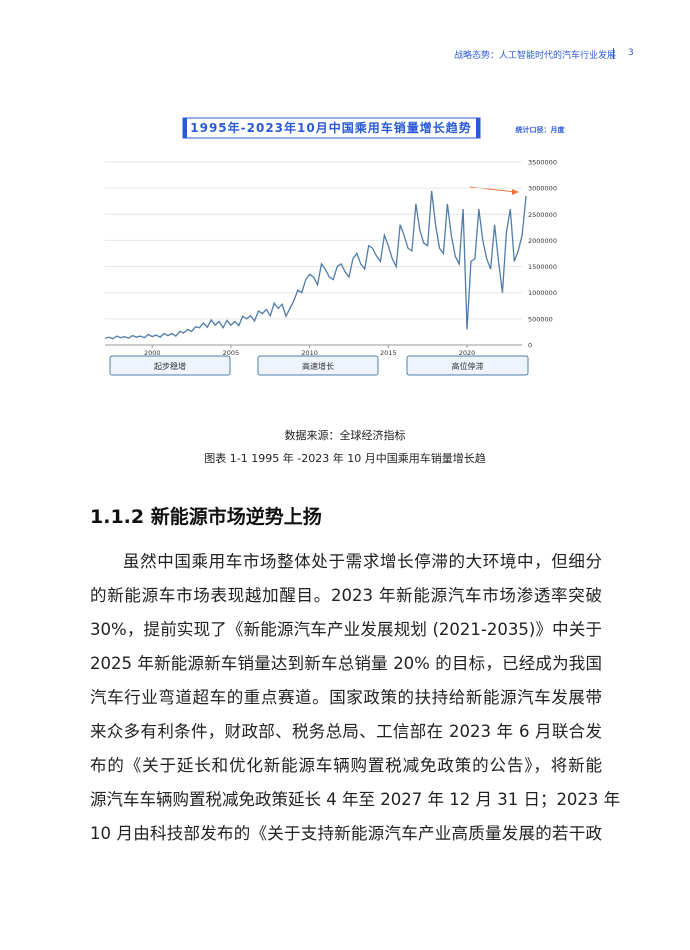 The width and height of the screenshot is (690, 950). Describe the element at coordinates (542, 163) in the screenshot. I see `y-tick-label: 3500000` at that location.